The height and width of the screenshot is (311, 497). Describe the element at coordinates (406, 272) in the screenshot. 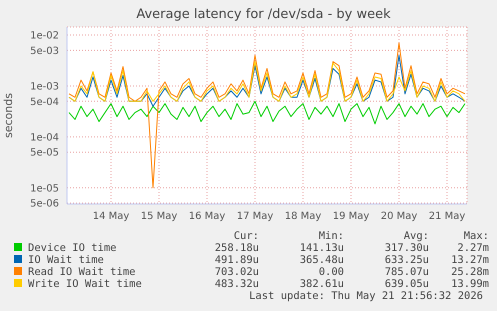

I see `text: 785.07u` at that location.